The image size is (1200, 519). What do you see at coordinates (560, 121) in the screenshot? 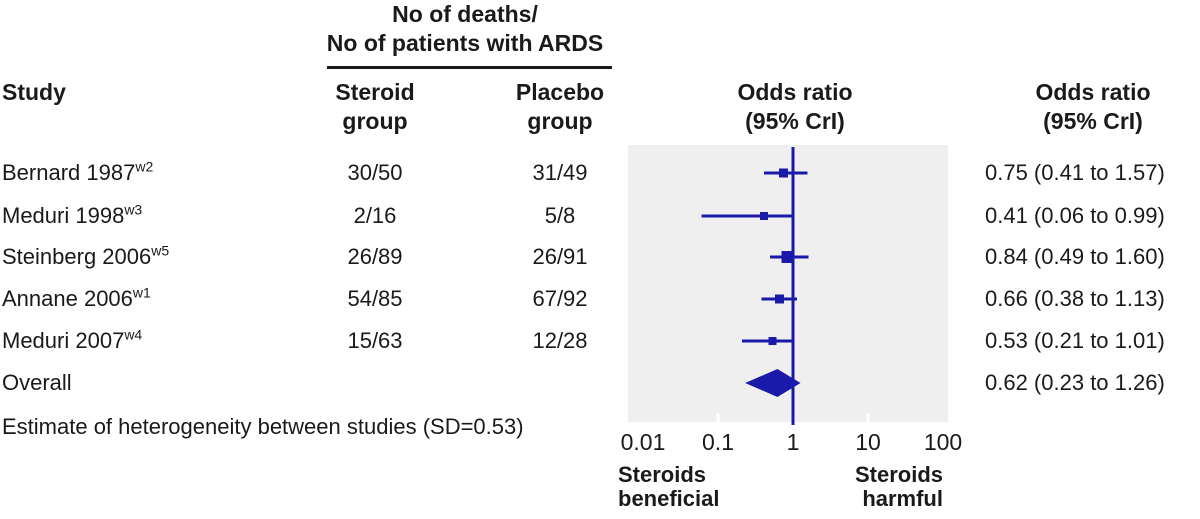
I see `placebo-column-header-line2: group` at bounding box center [560, 121].